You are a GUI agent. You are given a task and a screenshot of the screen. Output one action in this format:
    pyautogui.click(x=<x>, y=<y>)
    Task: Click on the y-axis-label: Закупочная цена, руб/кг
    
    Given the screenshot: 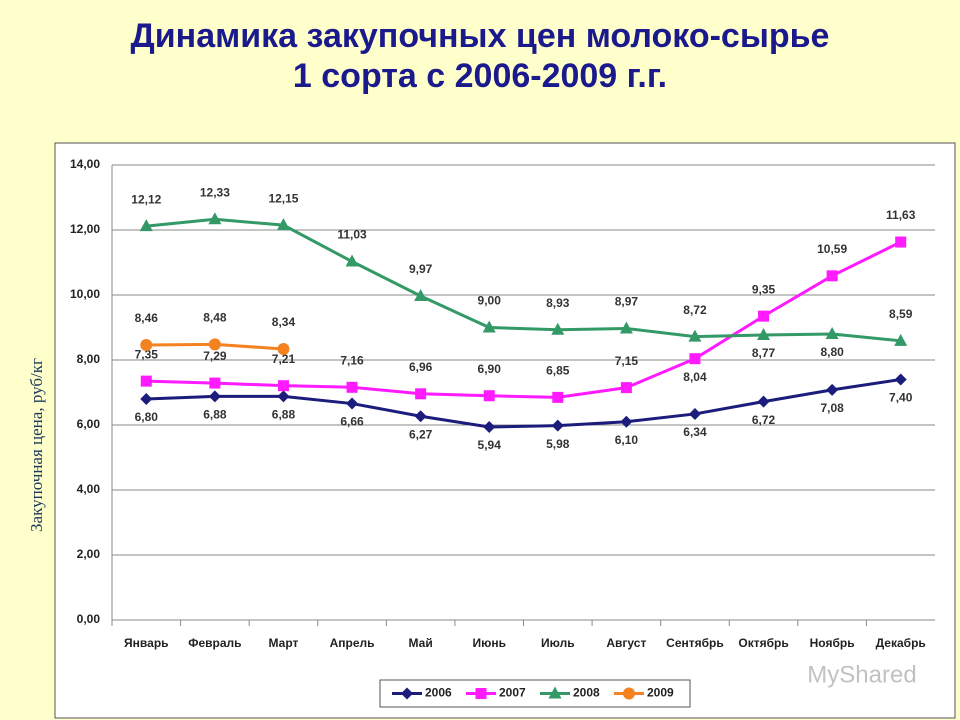 What is the action you would take?
    pyautogui.click(x=36, y=445)
    